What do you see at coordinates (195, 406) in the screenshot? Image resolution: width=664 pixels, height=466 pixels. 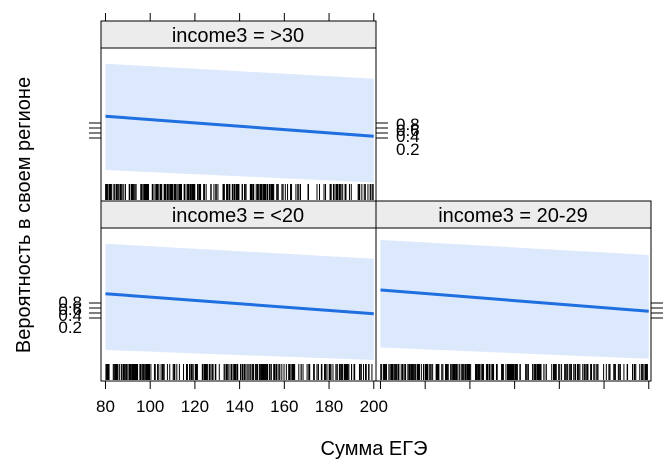 I see `x-tick-label: 120` at bounding box center [195, 406].